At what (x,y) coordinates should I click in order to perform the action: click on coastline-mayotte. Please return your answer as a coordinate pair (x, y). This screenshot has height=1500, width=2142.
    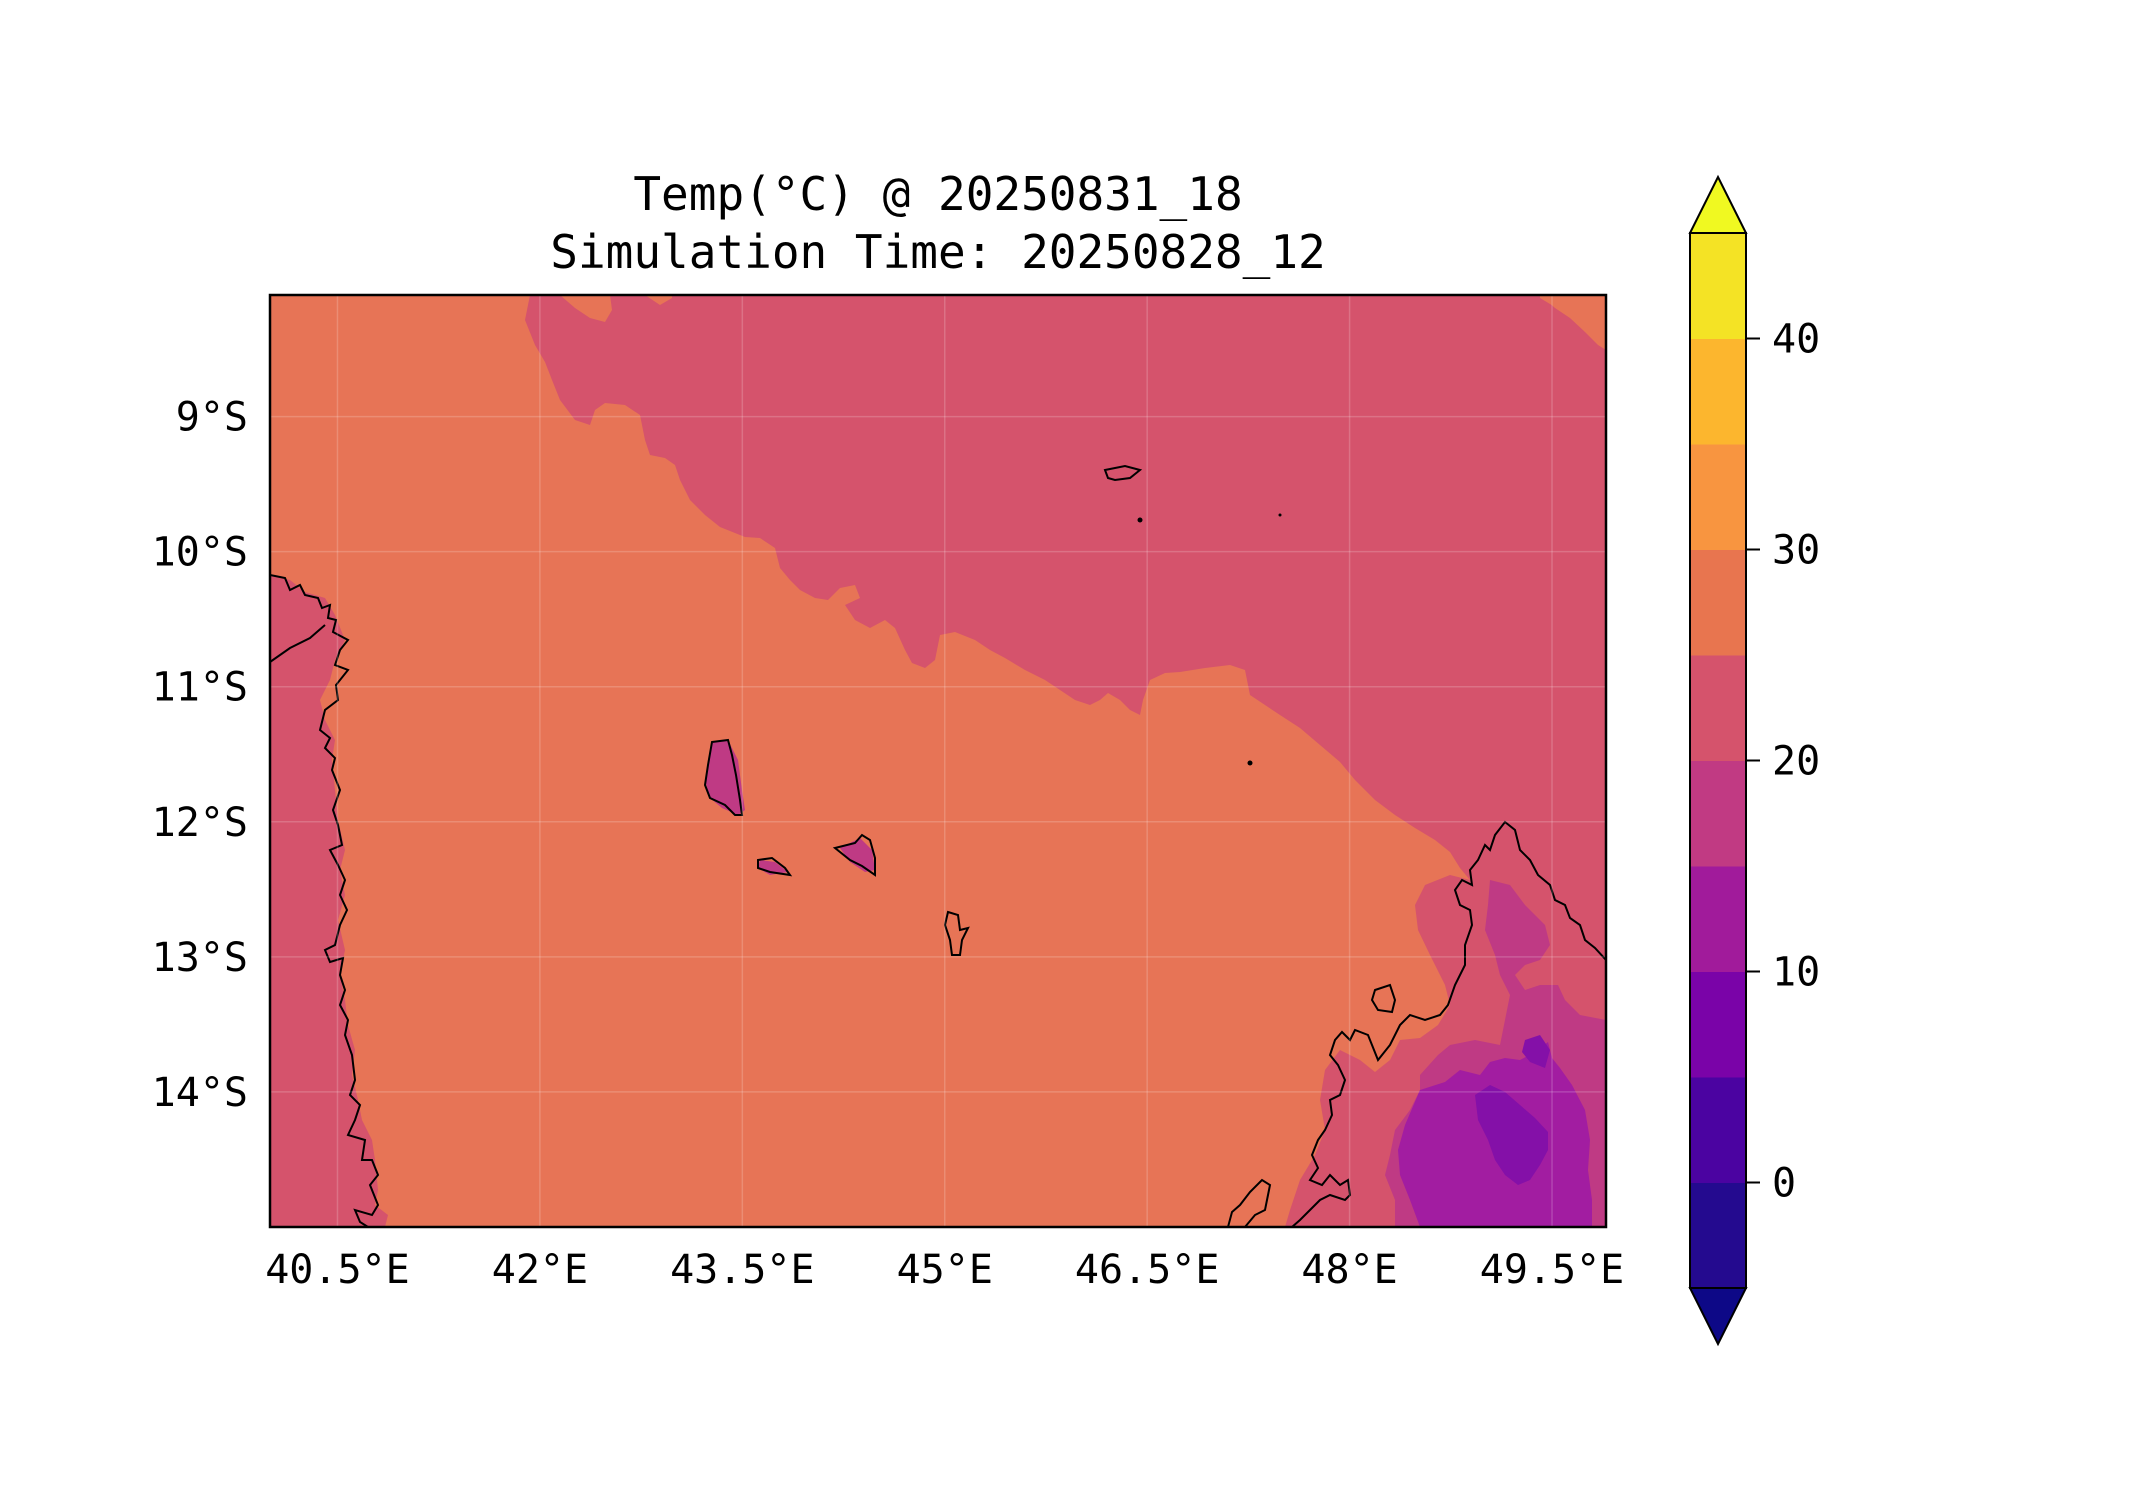
    Looking at the image, I should click on (956, 933).